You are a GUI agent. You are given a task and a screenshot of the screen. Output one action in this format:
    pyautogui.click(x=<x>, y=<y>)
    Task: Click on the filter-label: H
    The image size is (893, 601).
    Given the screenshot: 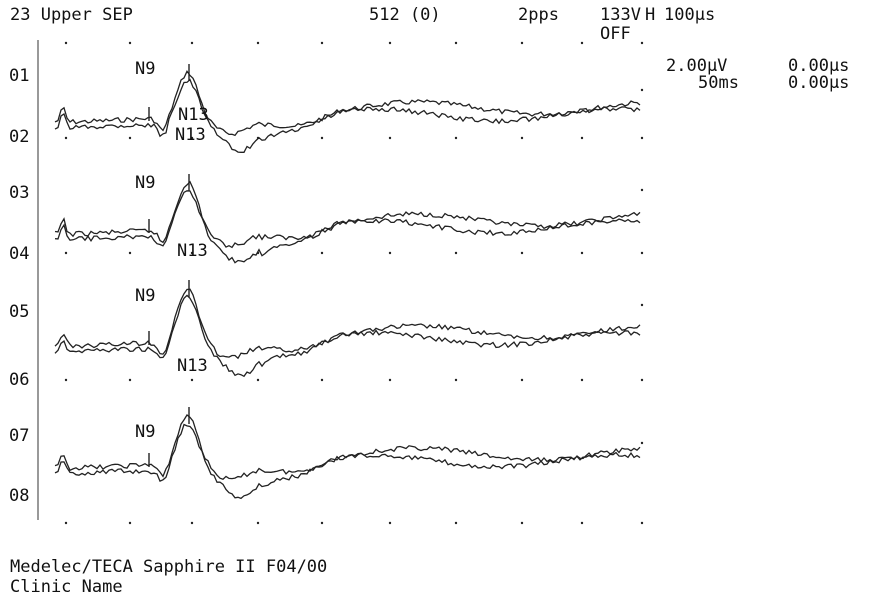 What is the action you would take?
    pyautogui.click(x=650, y=15)
    